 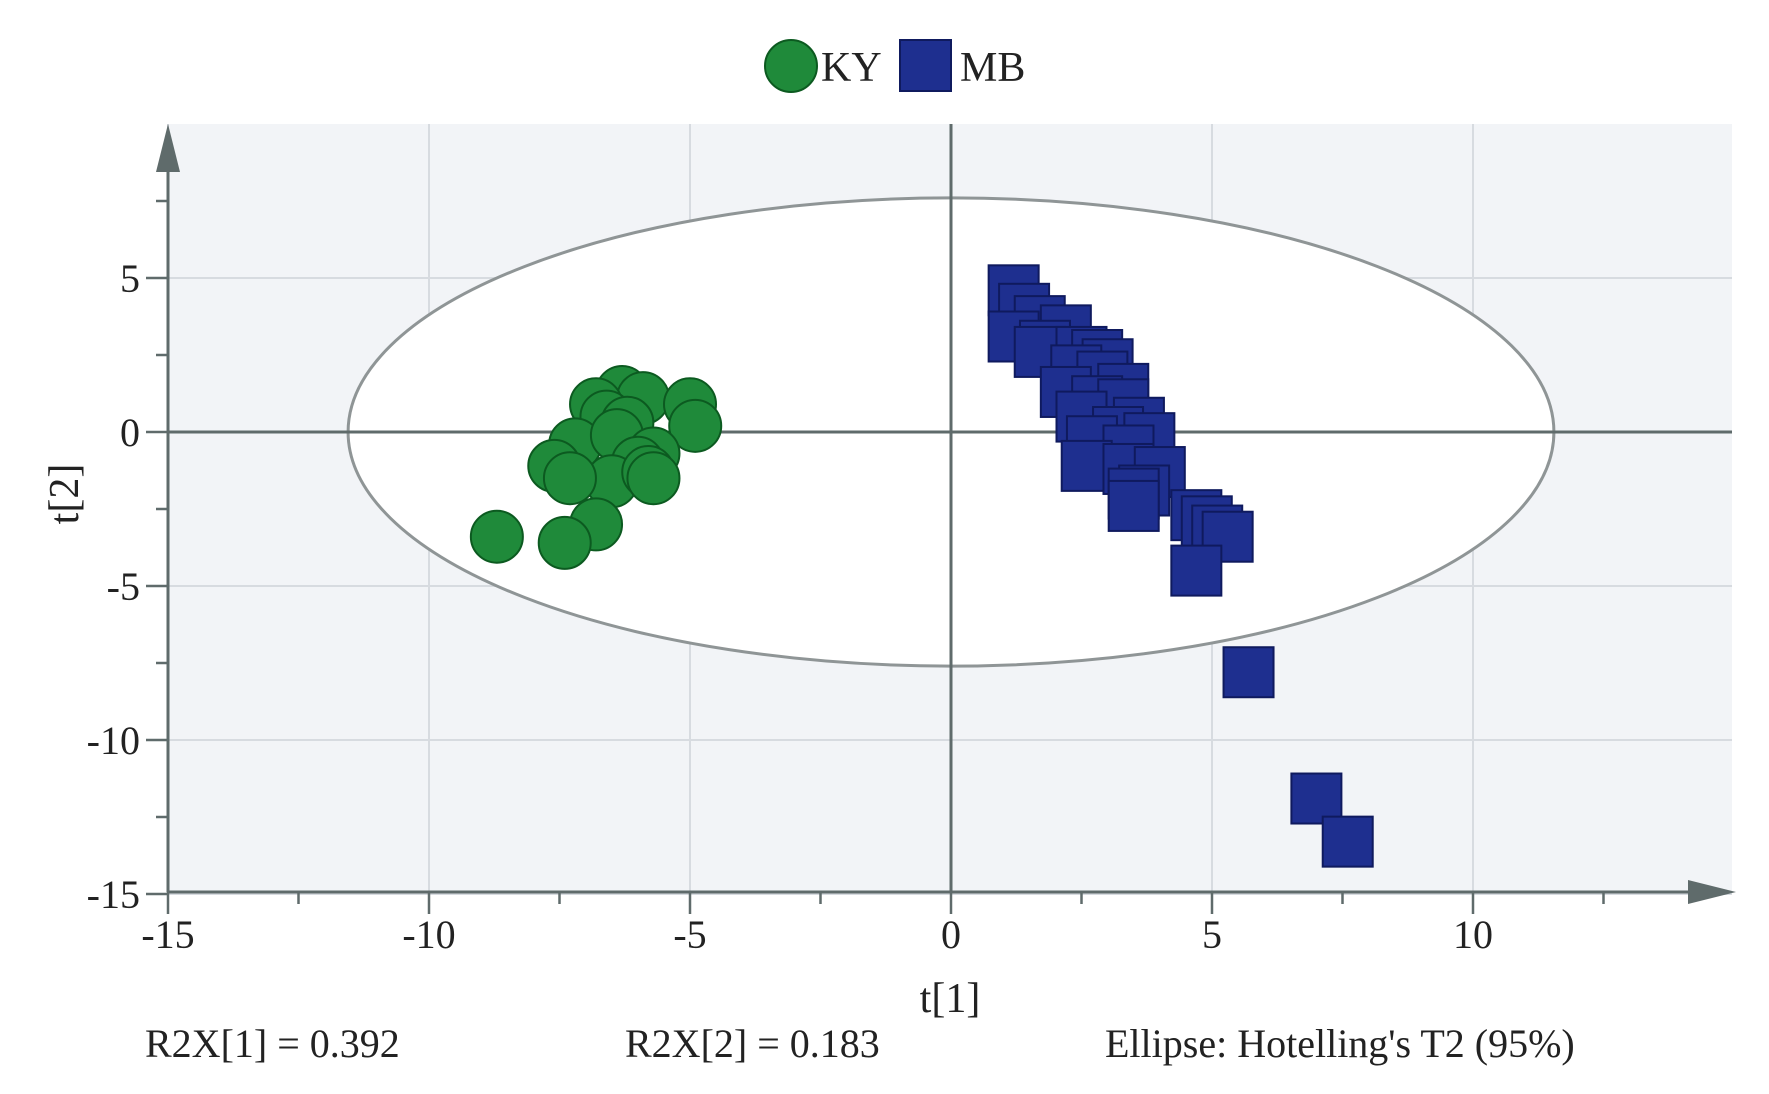 What do you see at coordinates (925, 65) in the screenshot?
I see `legend-mb-square-marker` at bounding box center [925, 65].